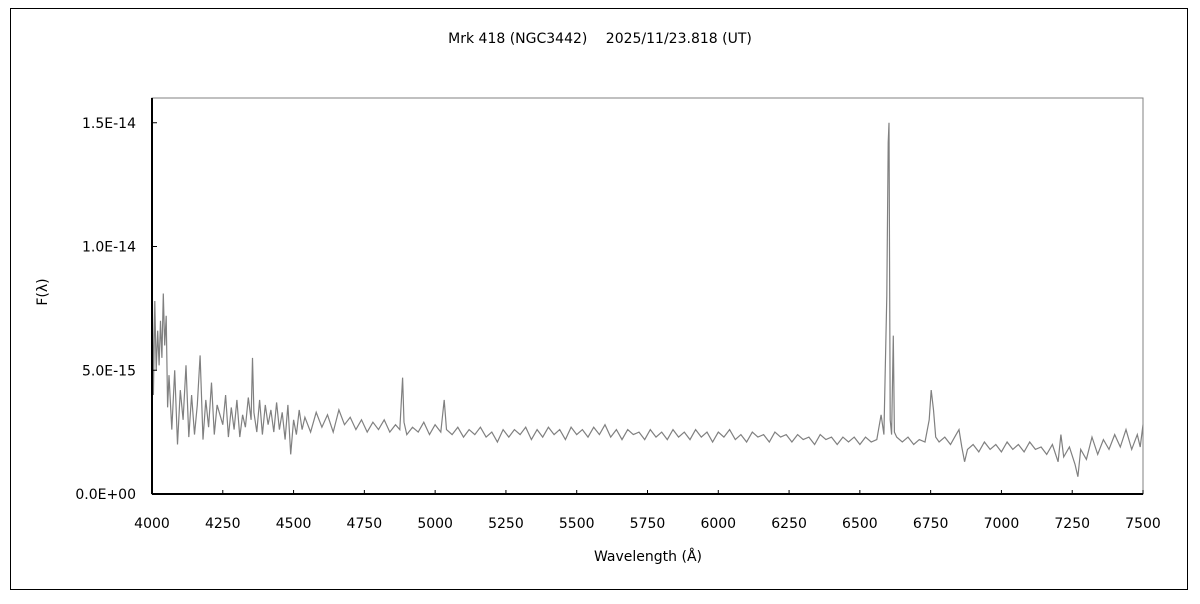 The width and height of the screenshot is (1200, 604). What do you see at coordinates (789, 524) in the screenshot?
I see `x-tick-label: 6250` at bounding box center [789, 524].